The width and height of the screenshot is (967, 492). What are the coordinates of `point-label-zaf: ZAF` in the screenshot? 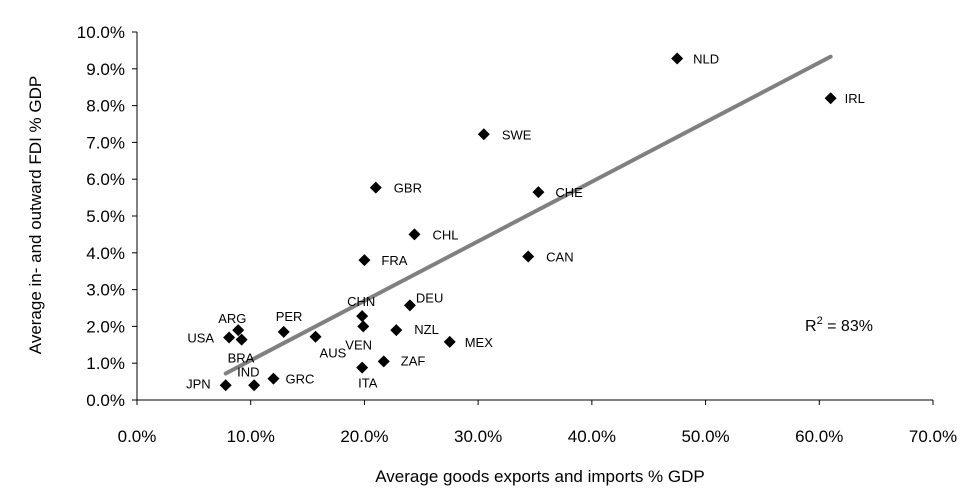 It's located at (413, 360).